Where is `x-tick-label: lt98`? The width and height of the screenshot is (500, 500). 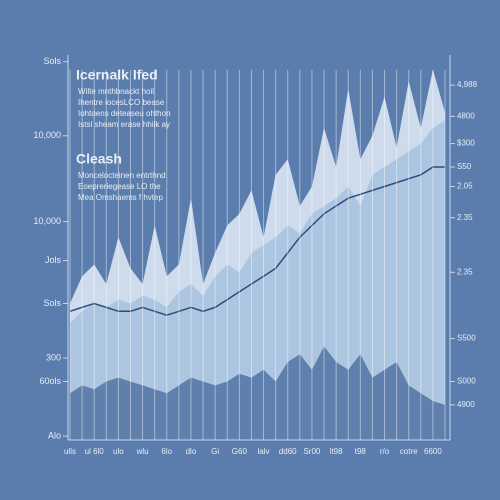
x-tick-label: lt98 is located at coordinates (336, 451).